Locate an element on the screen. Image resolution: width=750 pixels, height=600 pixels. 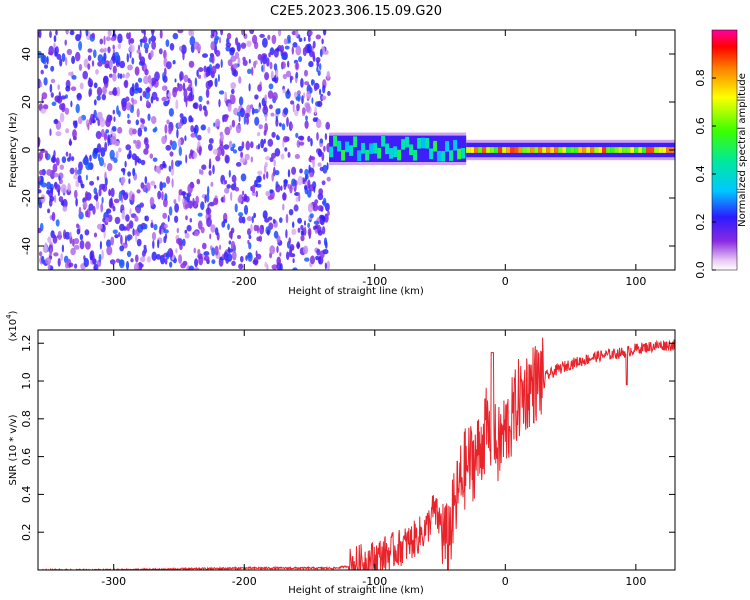
colorbar-tick-label: 0.0 is located at coordinates (700, 270).